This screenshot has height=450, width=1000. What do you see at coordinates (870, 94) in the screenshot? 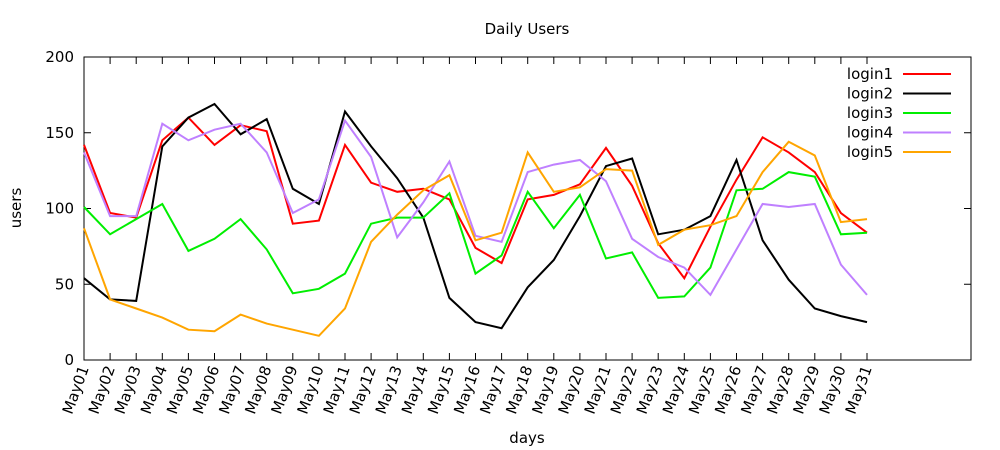
I see `legend-label-login2: login2` at bounding box center [870, 94].